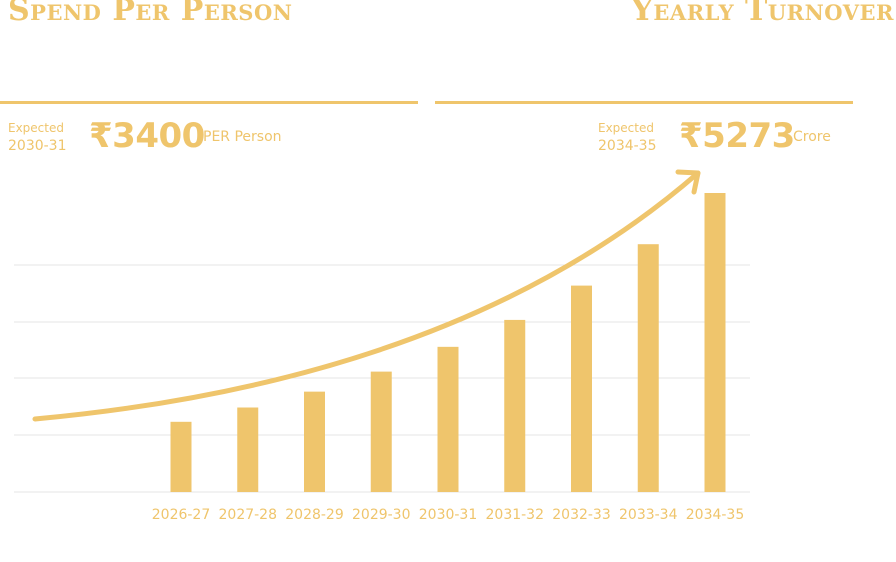 The width and height of the screenshot is (896, 562). What do you see at coordinates (37, 146) in the screenshot?
I see `spend-year: 2030-31` at bounding box center [37, 146].